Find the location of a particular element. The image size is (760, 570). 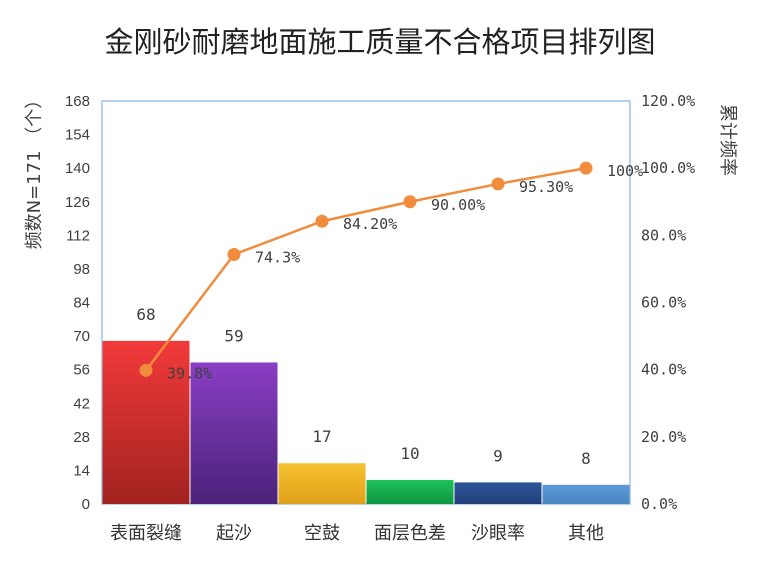

y2-tick-label: 80.0% is located at coordinates (663, 235).